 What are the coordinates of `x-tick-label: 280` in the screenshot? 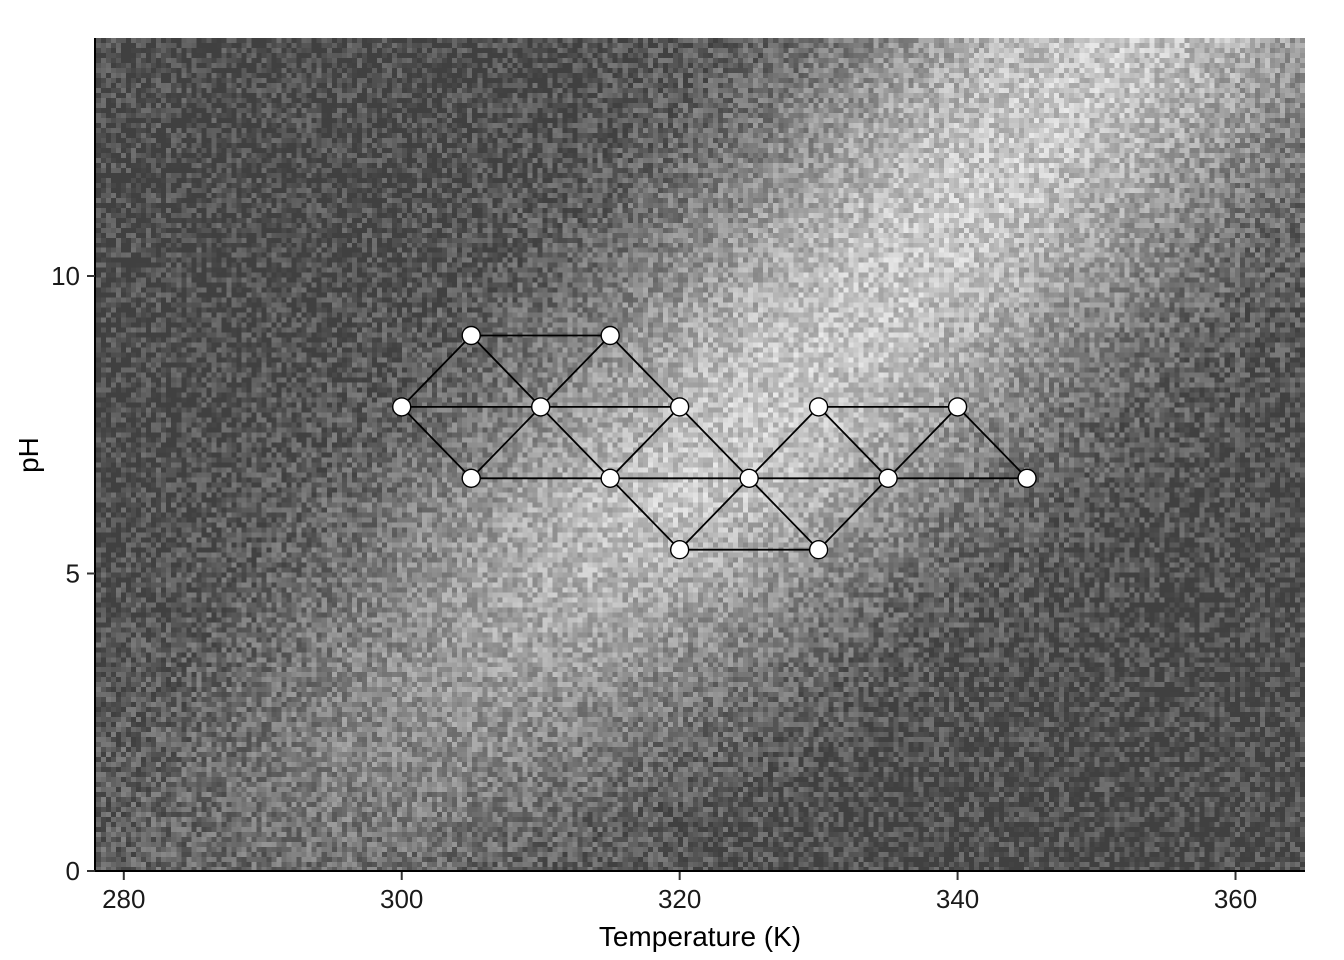 It's located at (123, 899).